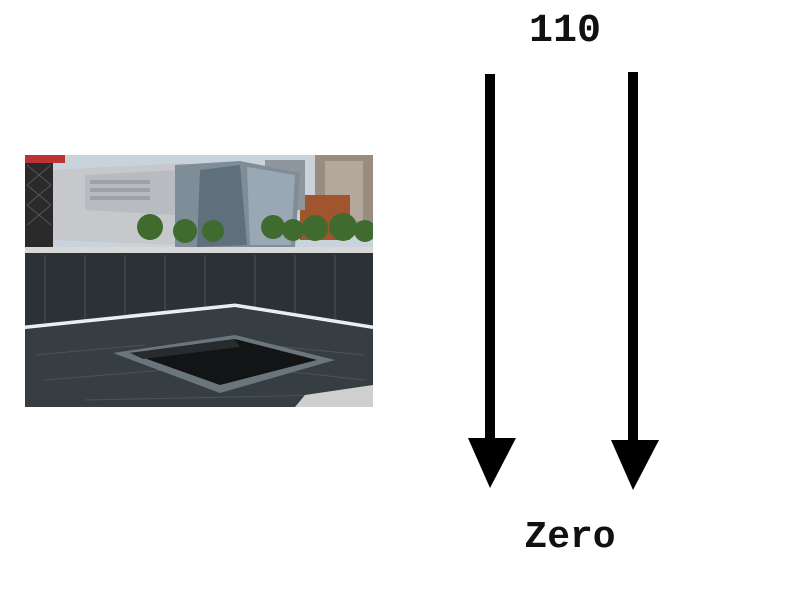  I want to click on top-number-label: 110, so click(564, 31).